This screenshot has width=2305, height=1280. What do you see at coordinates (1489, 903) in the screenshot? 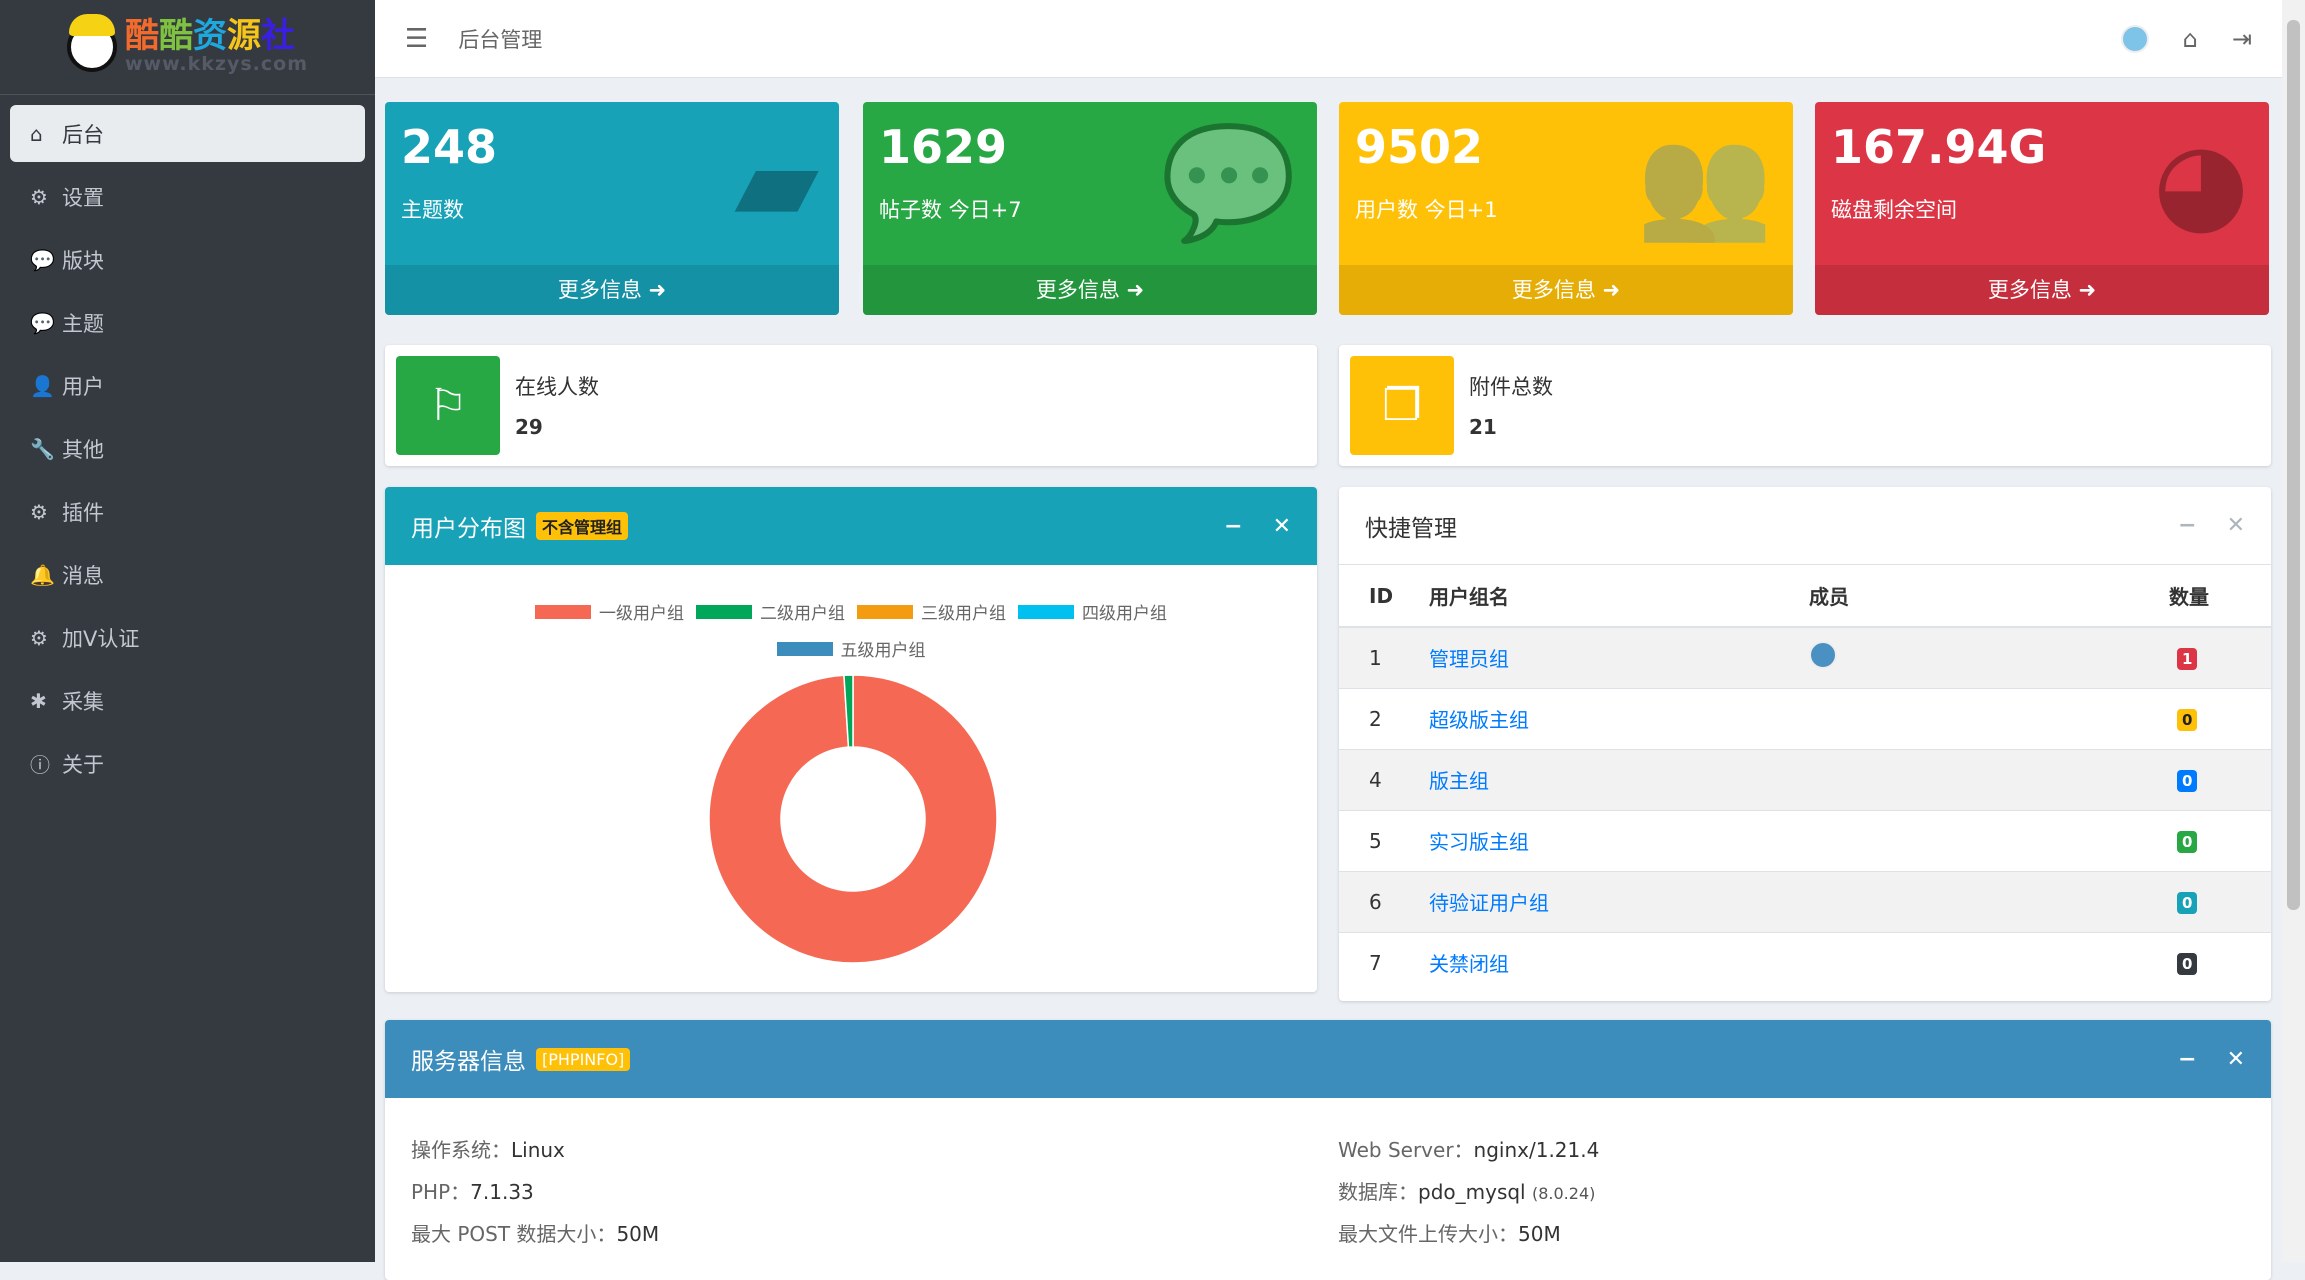
I see `group-name-link: 待验证用户组` at bounding box center [1489, 903].